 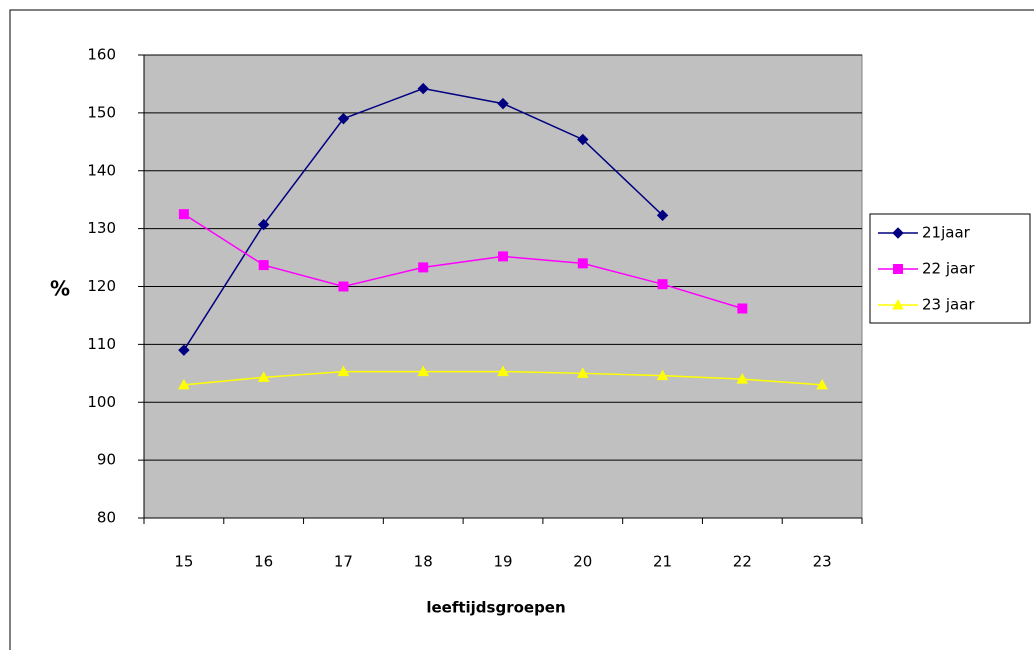 I want to click on x-tick-label: 23, so click(x=822, y=562).